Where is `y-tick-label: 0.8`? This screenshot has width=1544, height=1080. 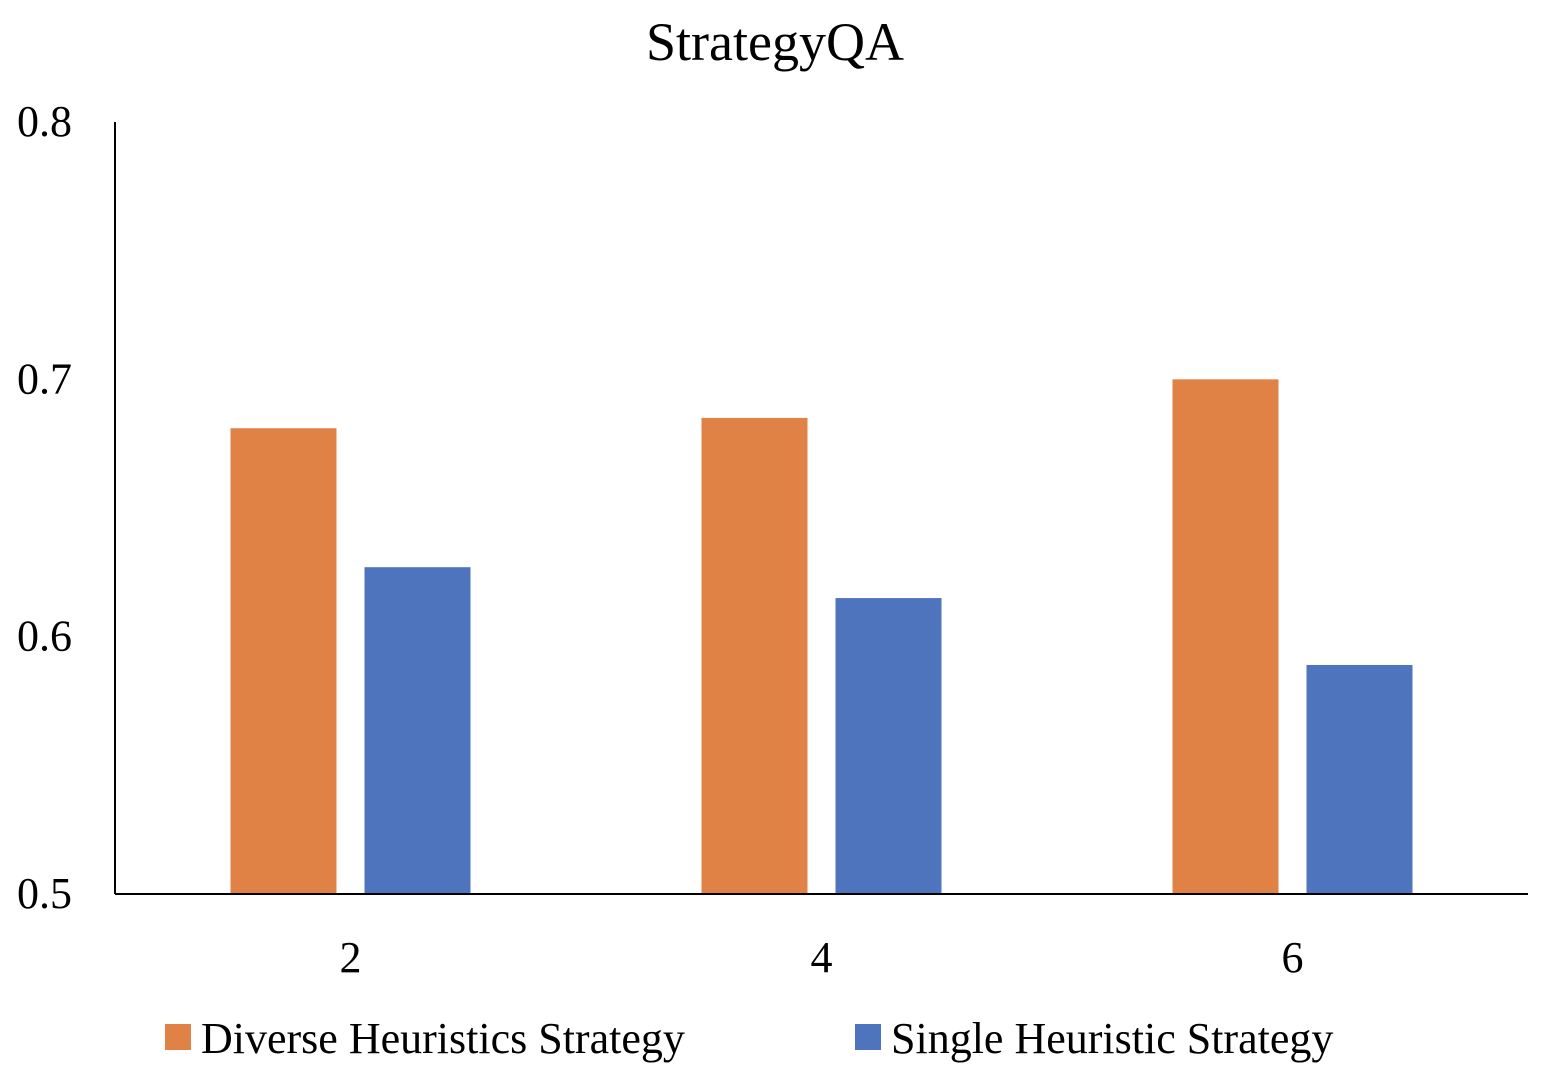 y-tick-label: 0.8 is located at coordinates (44, 121).